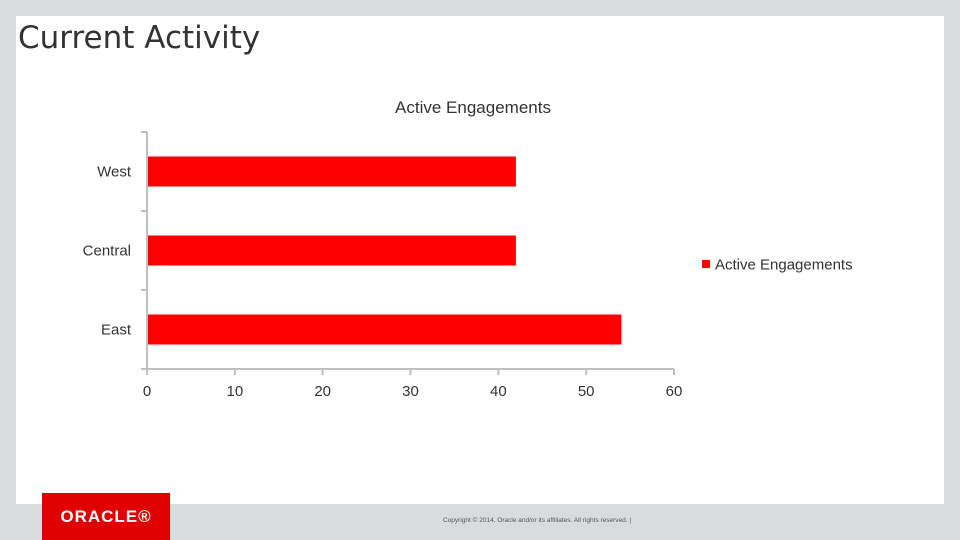 This screenshot has height=540, width=960. What do you see at coordinates (332, 171) in the screenshot?
I see `bar-west` at bounding box center [332, 171].